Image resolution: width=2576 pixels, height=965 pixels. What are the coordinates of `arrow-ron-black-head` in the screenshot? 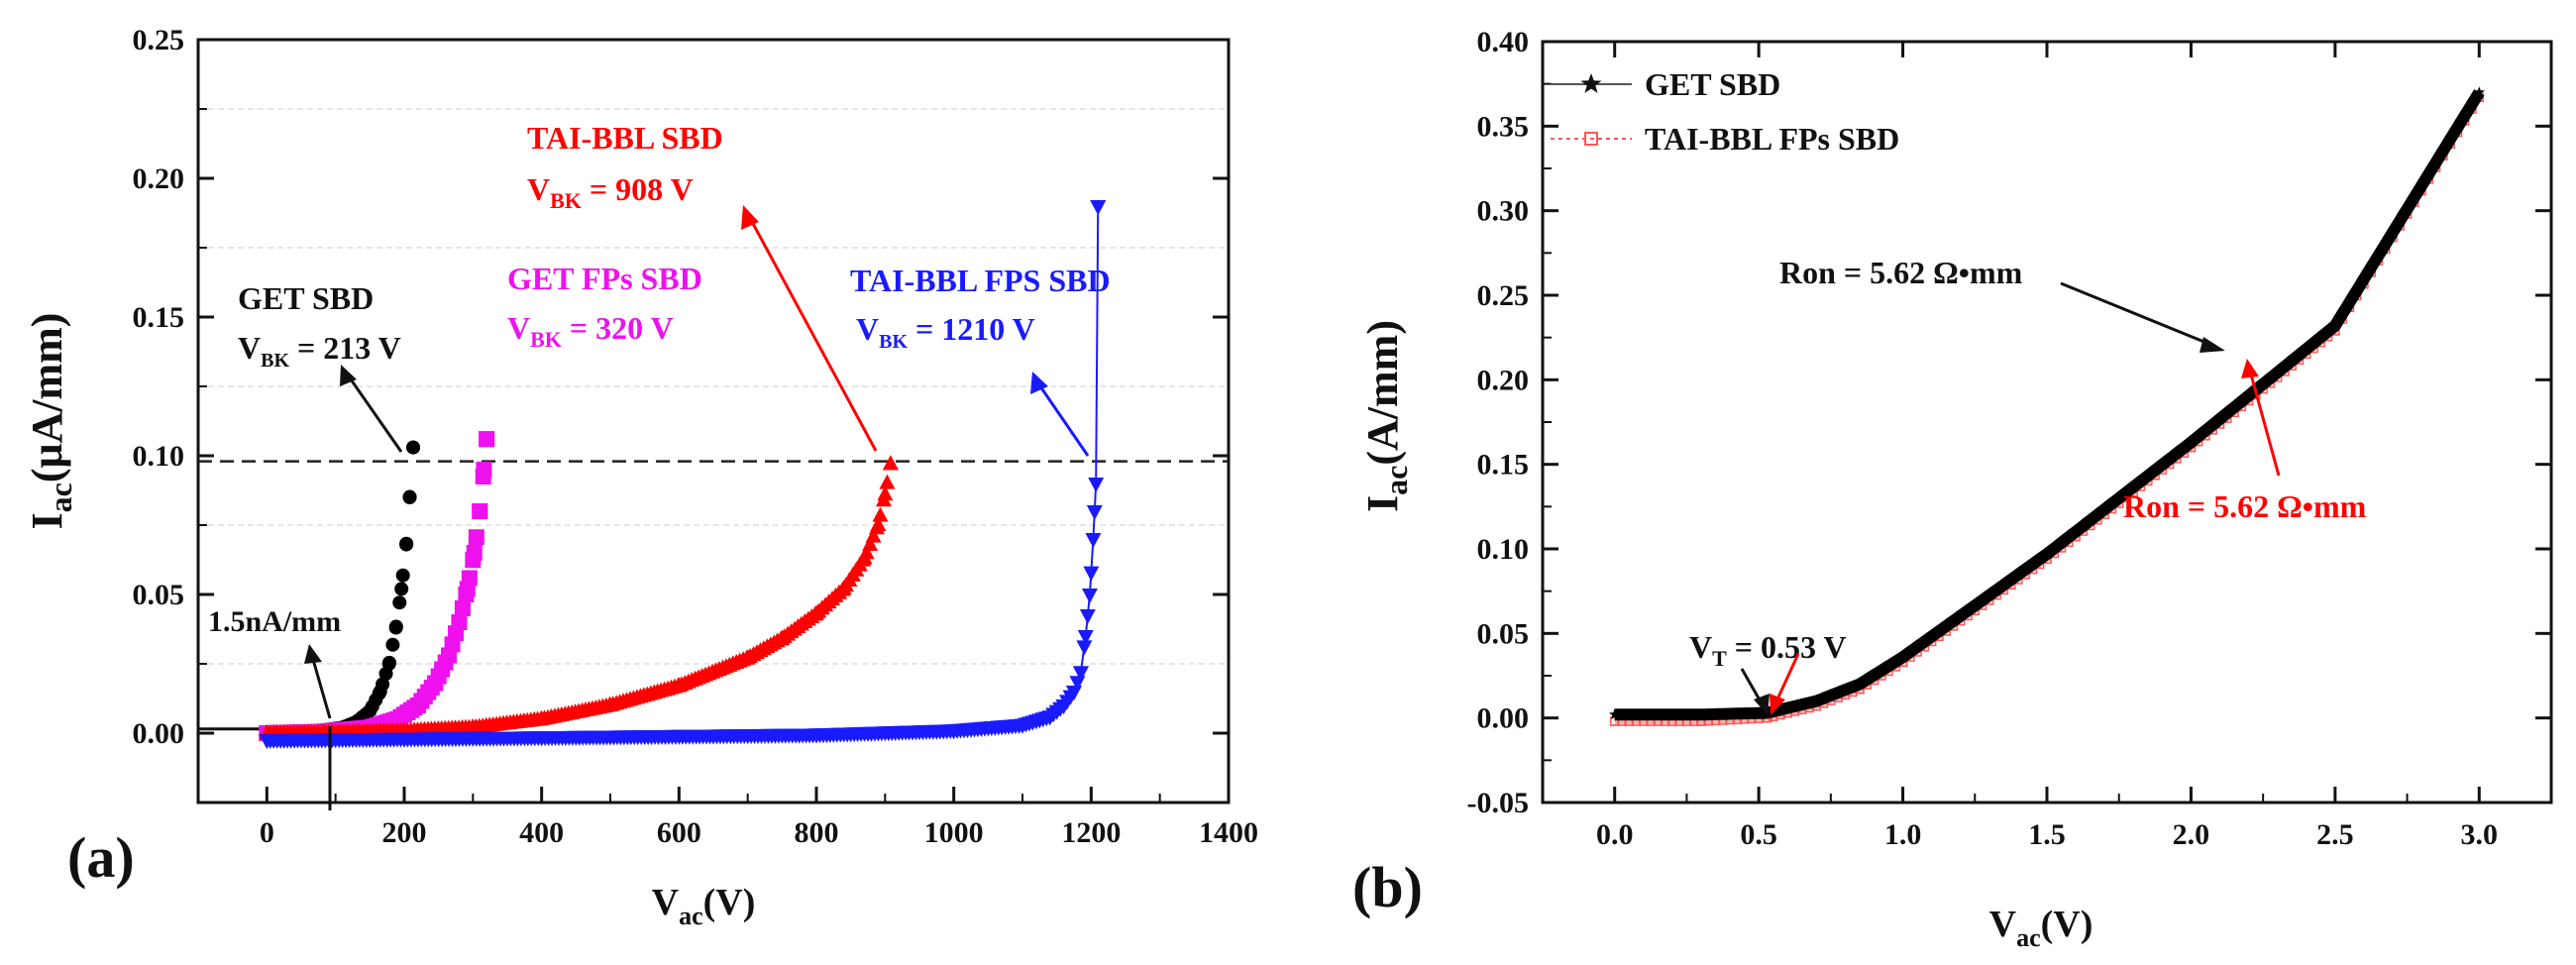 It's located at (2212, 345).